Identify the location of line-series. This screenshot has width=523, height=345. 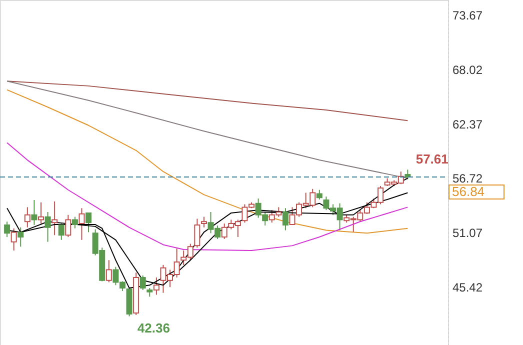
(207, 101).